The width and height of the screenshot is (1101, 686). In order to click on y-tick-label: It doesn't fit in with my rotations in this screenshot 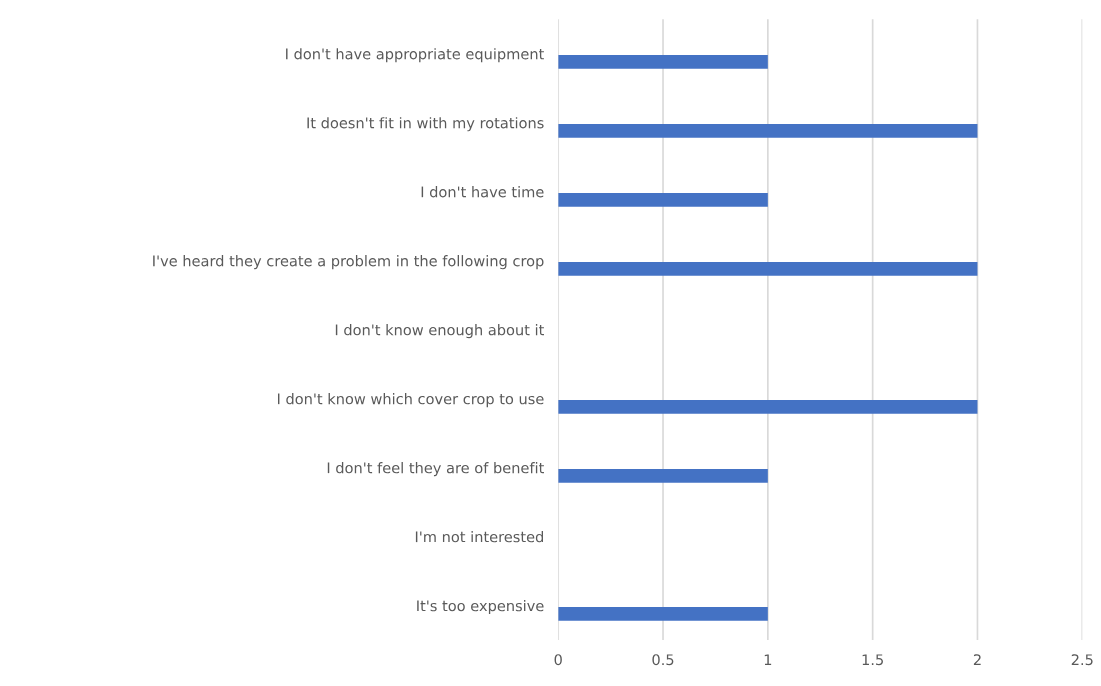, I will do `click(425, 124)`.